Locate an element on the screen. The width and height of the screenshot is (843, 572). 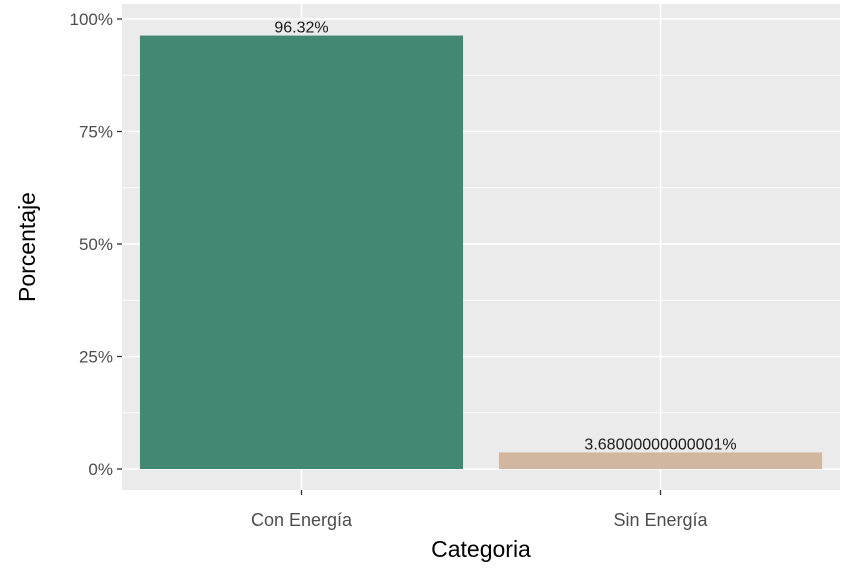
x-axis: Con Energía Sin Energía is located at coordinates (480, 510).